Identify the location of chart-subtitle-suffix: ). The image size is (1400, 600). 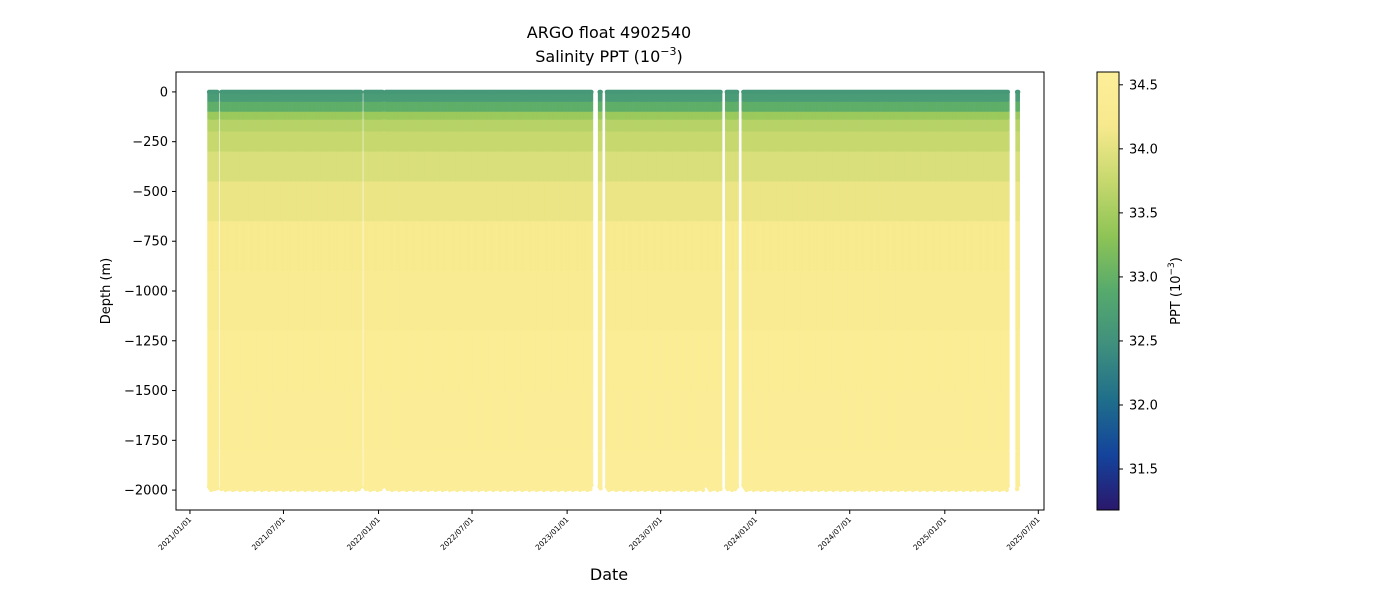
(680, 56).